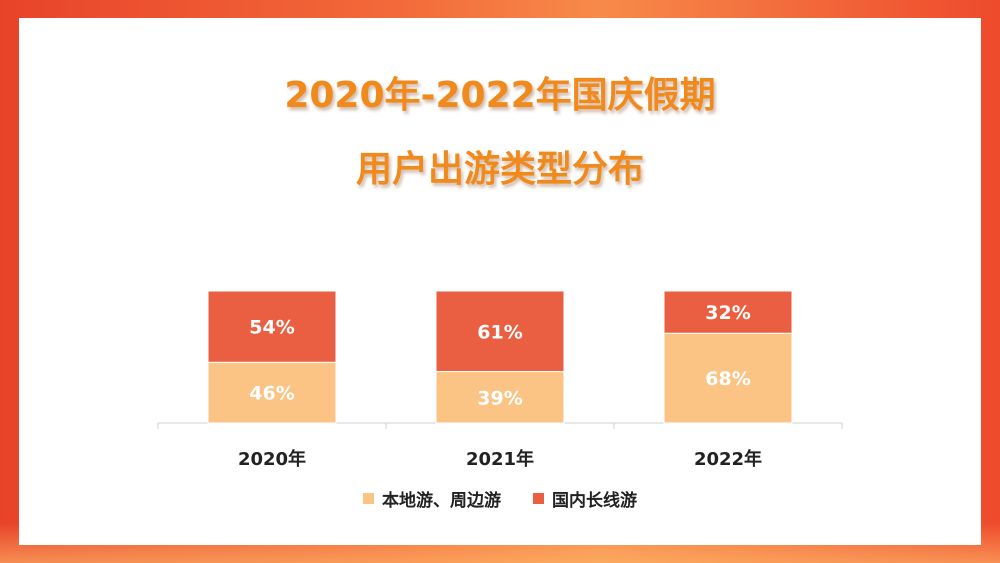 The height and width of the screenshot is (563, 1000). I want to click on data-label: 54%, so click(271, 328).